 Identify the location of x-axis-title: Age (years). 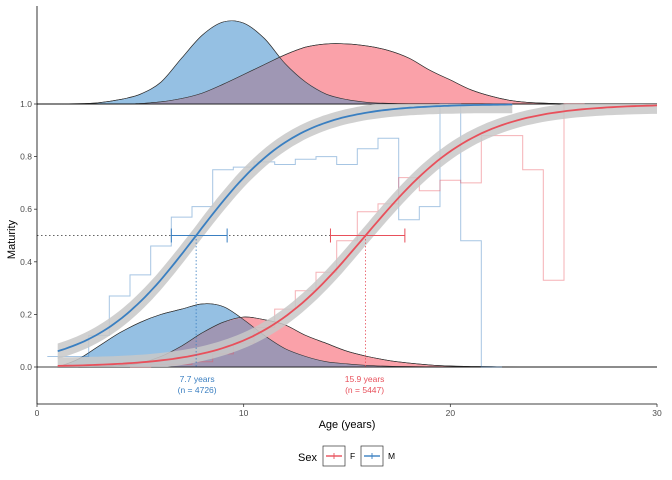
(347, 425).